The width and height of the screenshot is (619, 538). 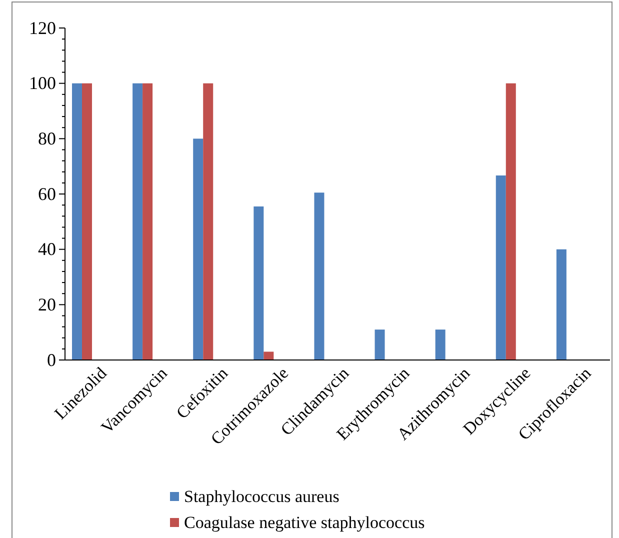 I want to click on y-tick-label: 80, so click(x=47, y=138).